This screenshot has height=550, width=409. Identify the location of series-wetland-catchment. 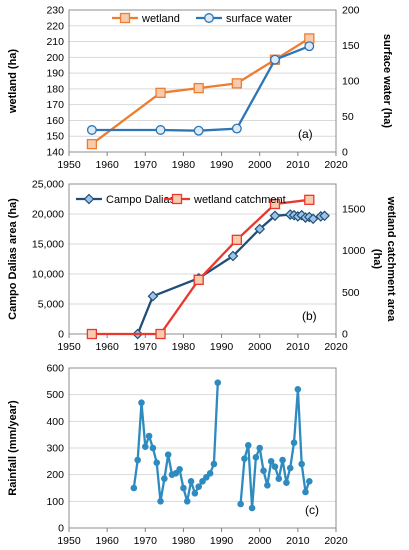
(200, 267).